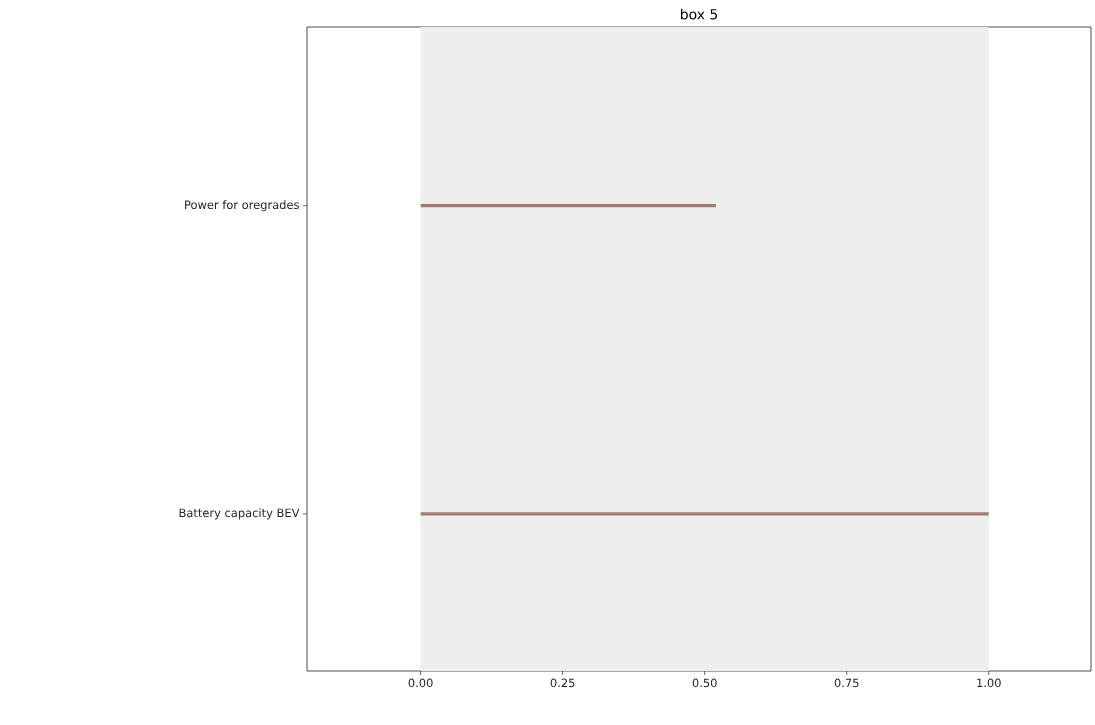  What do you see at coordinates (562, 683) in the screenshot?
I see `x-tick-label: 0.25` at bounding box center [562, 683].